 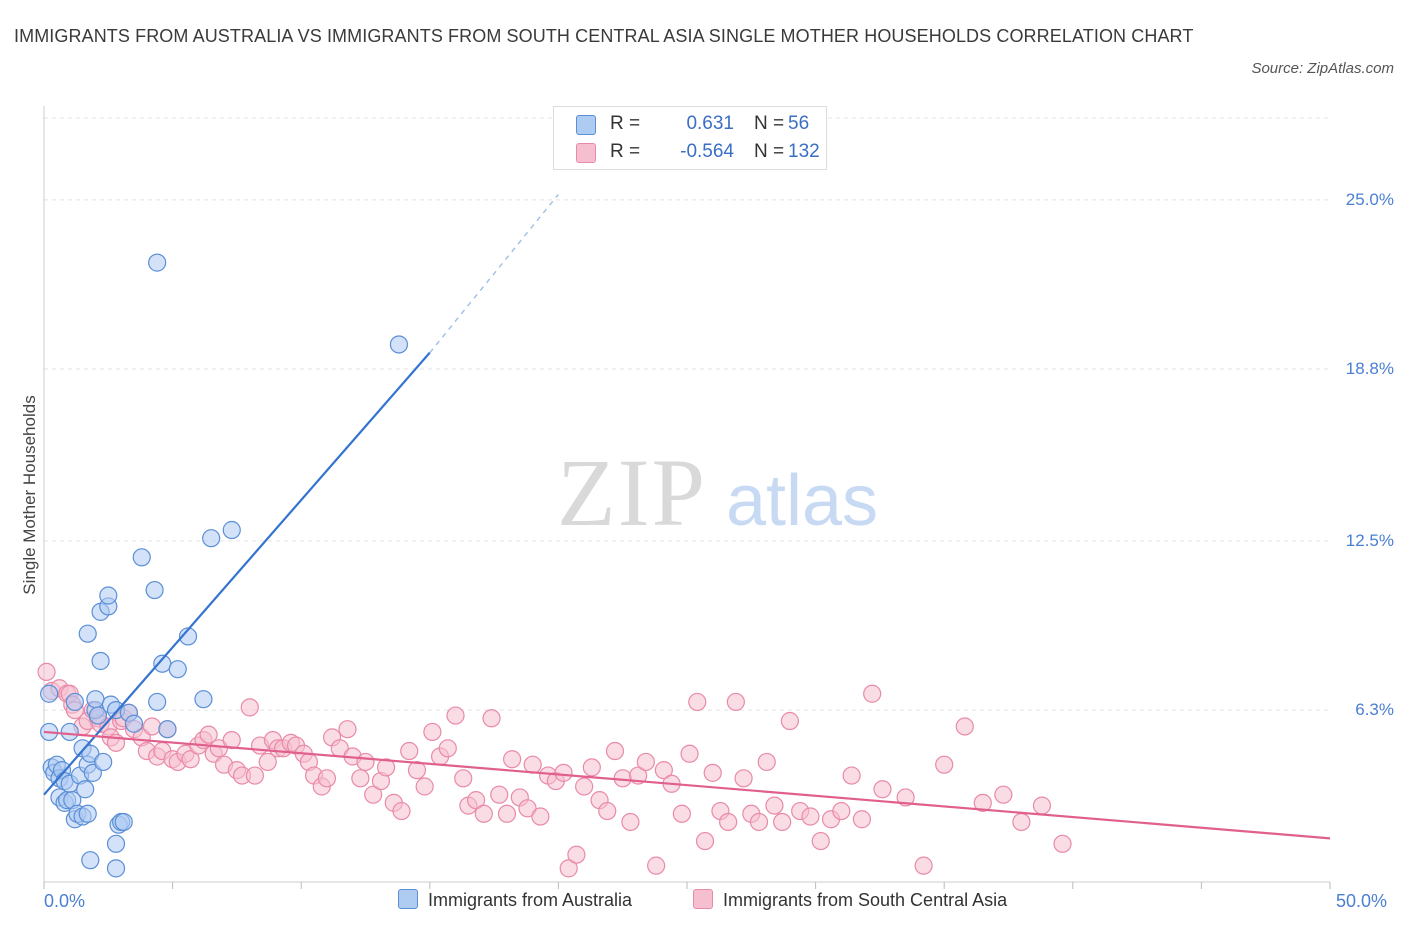 I want to click on bottom-legend-south-central-asia: Immigrants from South Central Asia, so click(x=850, y=900).